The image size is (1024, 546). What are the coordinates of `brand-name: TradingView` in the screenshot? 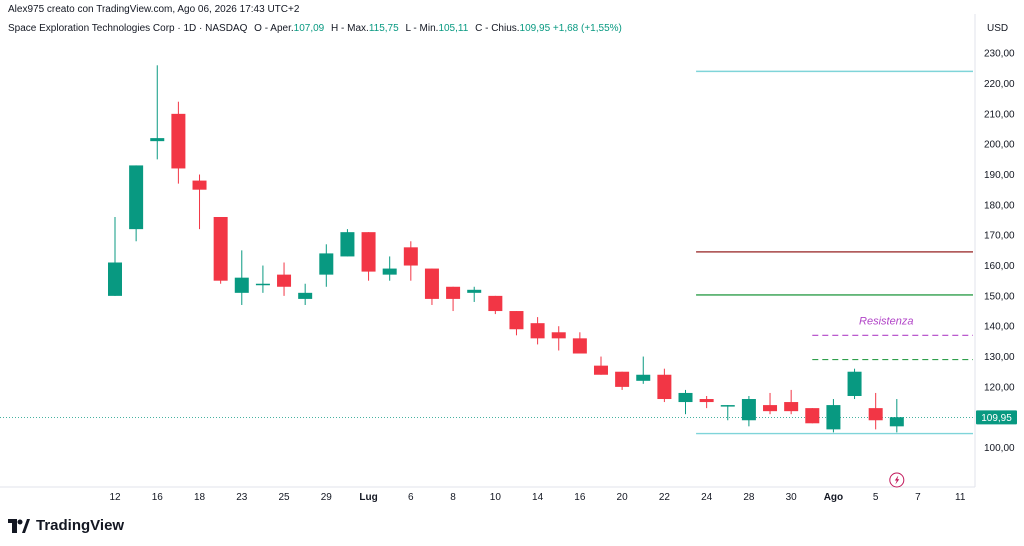 It's located at (80, 525).